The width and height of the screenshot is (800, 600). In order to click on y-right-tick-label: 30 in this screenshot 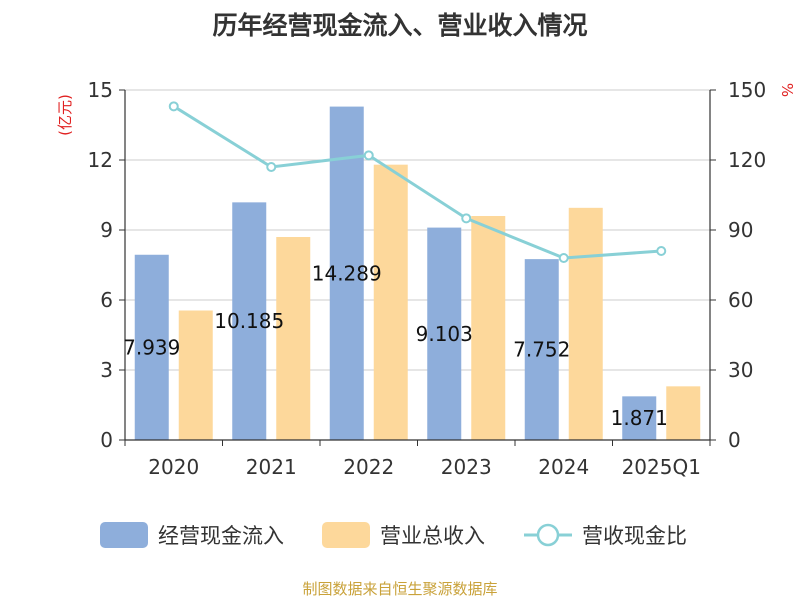, I will do `click(740, 370)`.